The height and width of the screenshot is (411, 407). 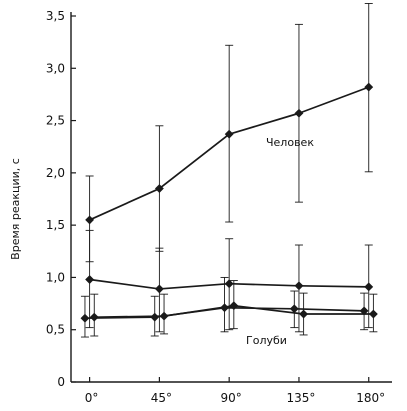 I want to click on y-tick-label: 2,5, so click(x=55, y=121).